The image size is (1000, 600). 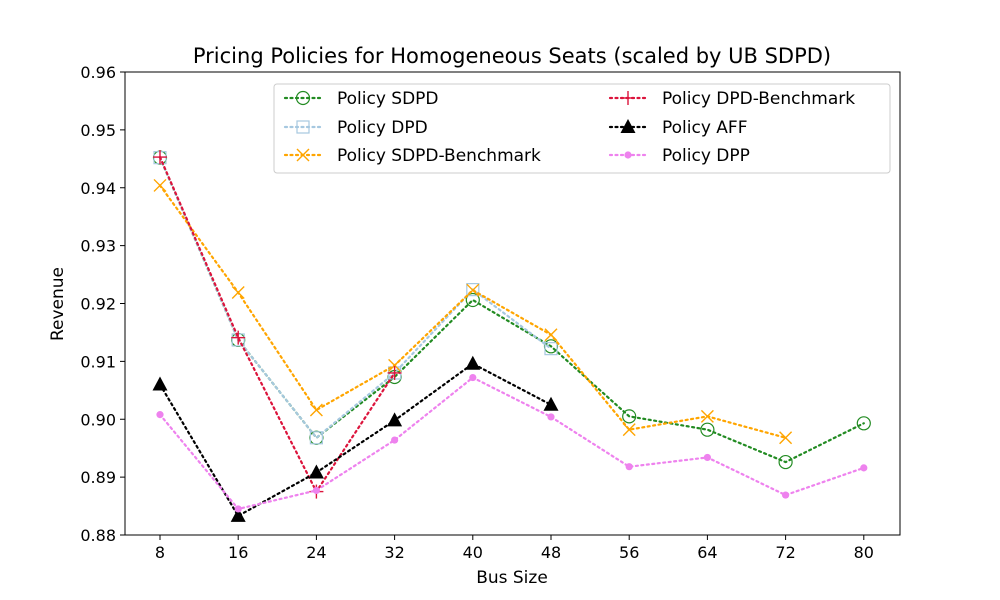 What do you see at coordinates (439, 156) in the screenshot?
I see `legend-label: Policy SDPD-Benchmark` at bounding box center [439, 156].